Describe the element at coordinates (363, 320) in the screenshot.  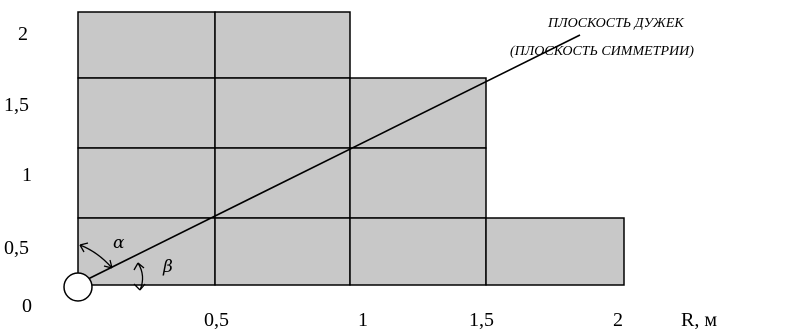
I see `x-tick-label: 1` at that location.